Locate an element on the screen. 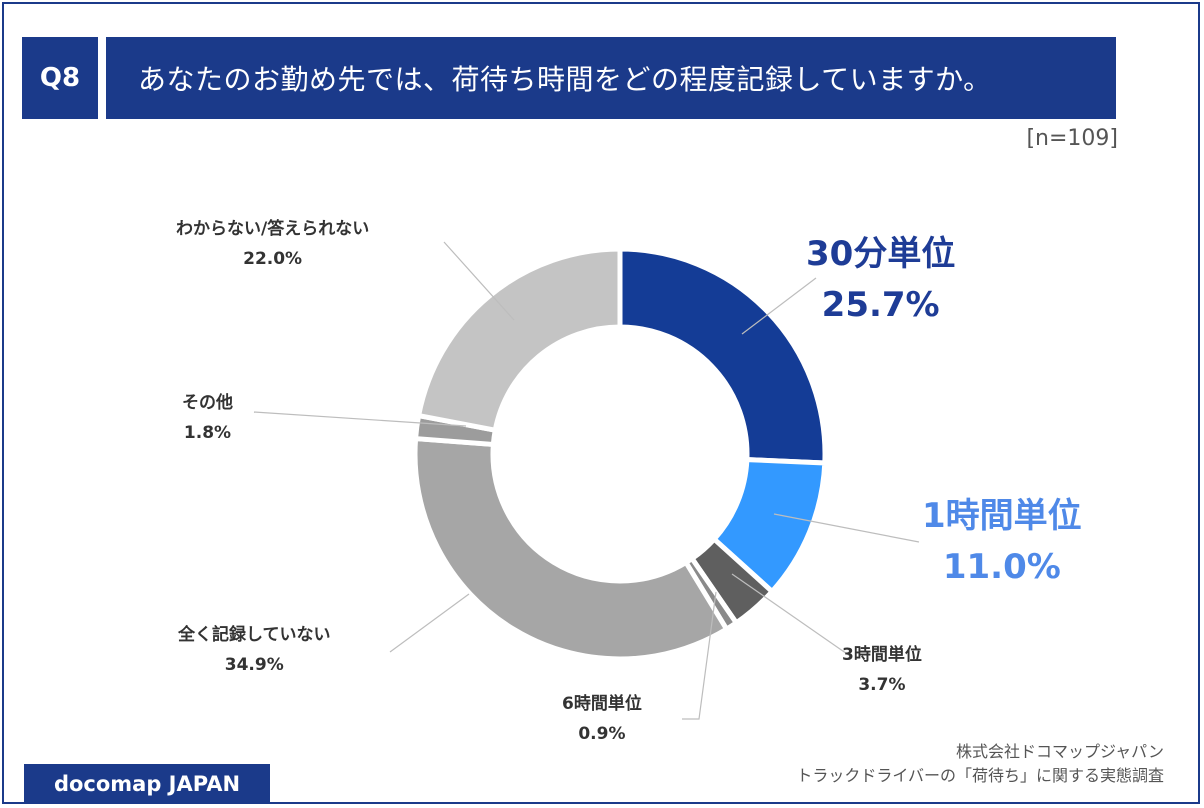  slice-percent: 25.7% is located at coordinates (880, 305).